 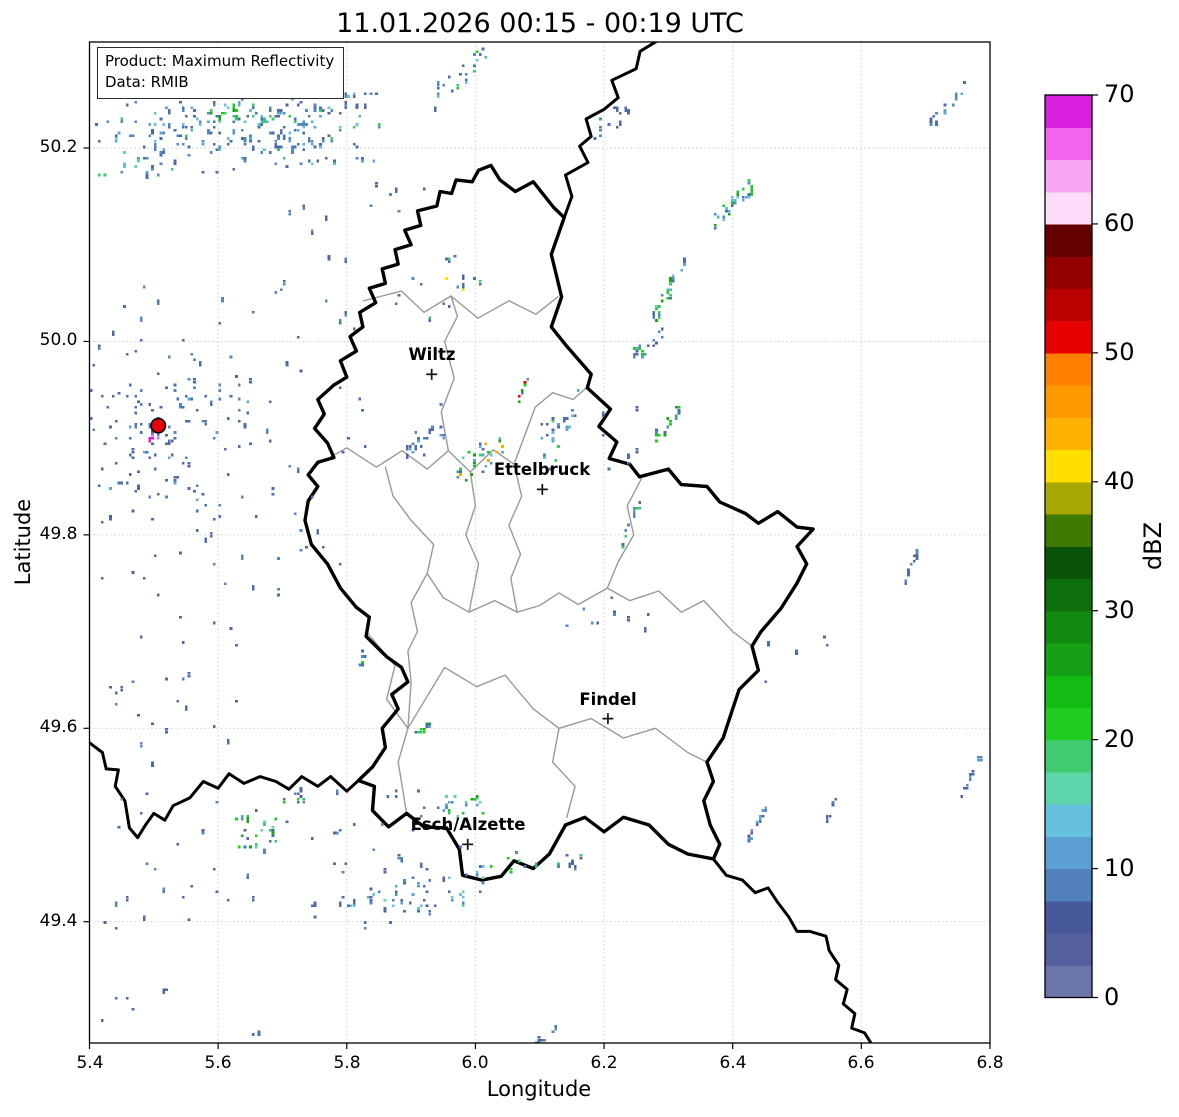 What do you see at coordinates (432, 354) in the screenshot?
I see `city-label-wiltz: Wiltz` at bounding box center [432, 354].